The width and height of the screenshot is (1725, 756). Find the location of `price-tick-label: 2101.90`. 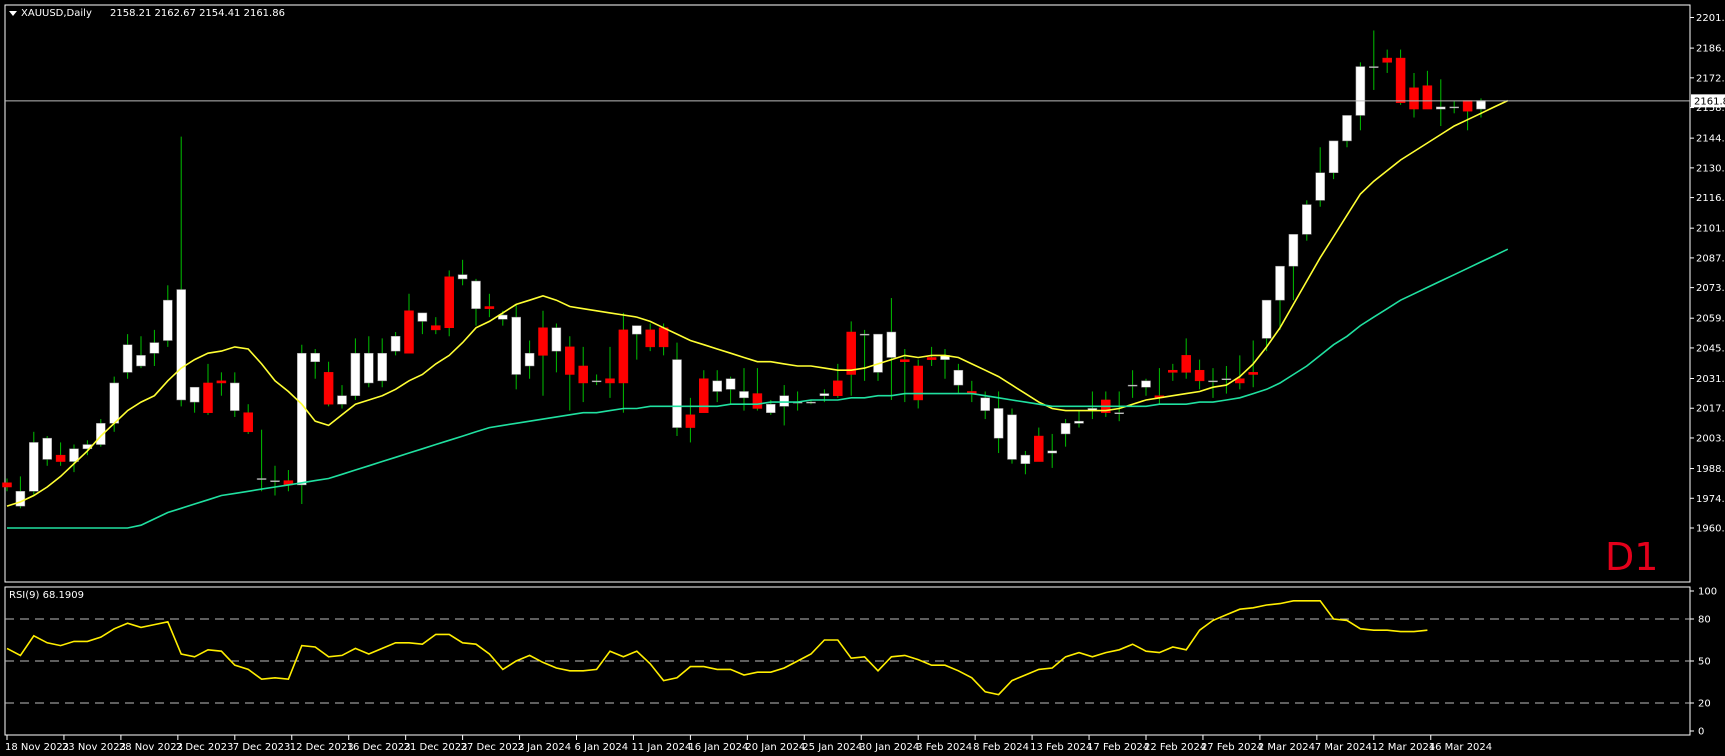

price-tick-label: 2101.90 is located at coordinates (1710, 229).